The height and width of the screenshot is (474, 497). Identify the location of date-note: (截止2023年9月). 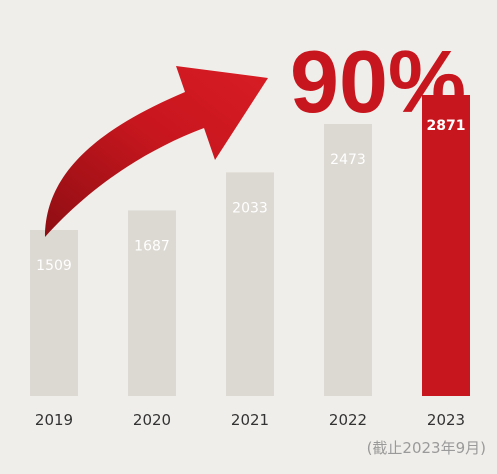
(426, 448).